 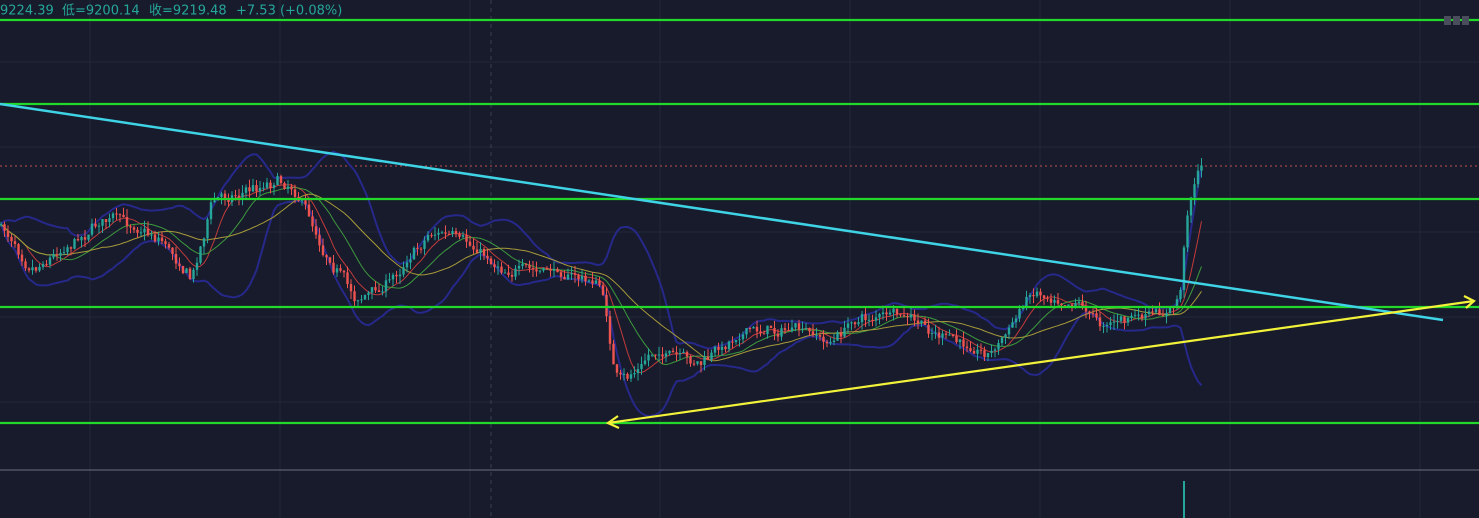 What do you see at coordinates (101, 11) in the screenshot?
I see `low-value: 低=9200.14` at bounding box center [101, 11].